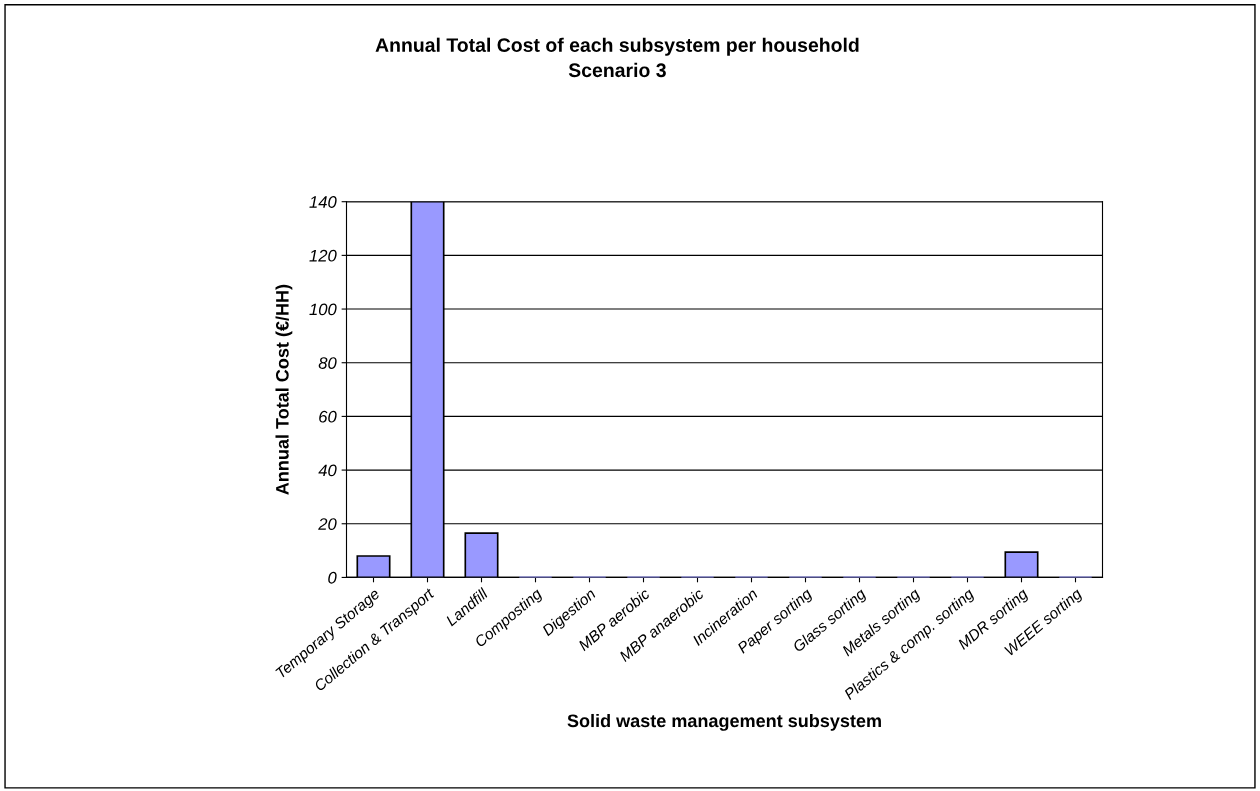  What do you see at coordinates (617, 57) in the screenshot?
I see `chart-title: Annual Total Cost of each subsystem per household Scenario 3` at bounding box center [617, 57].